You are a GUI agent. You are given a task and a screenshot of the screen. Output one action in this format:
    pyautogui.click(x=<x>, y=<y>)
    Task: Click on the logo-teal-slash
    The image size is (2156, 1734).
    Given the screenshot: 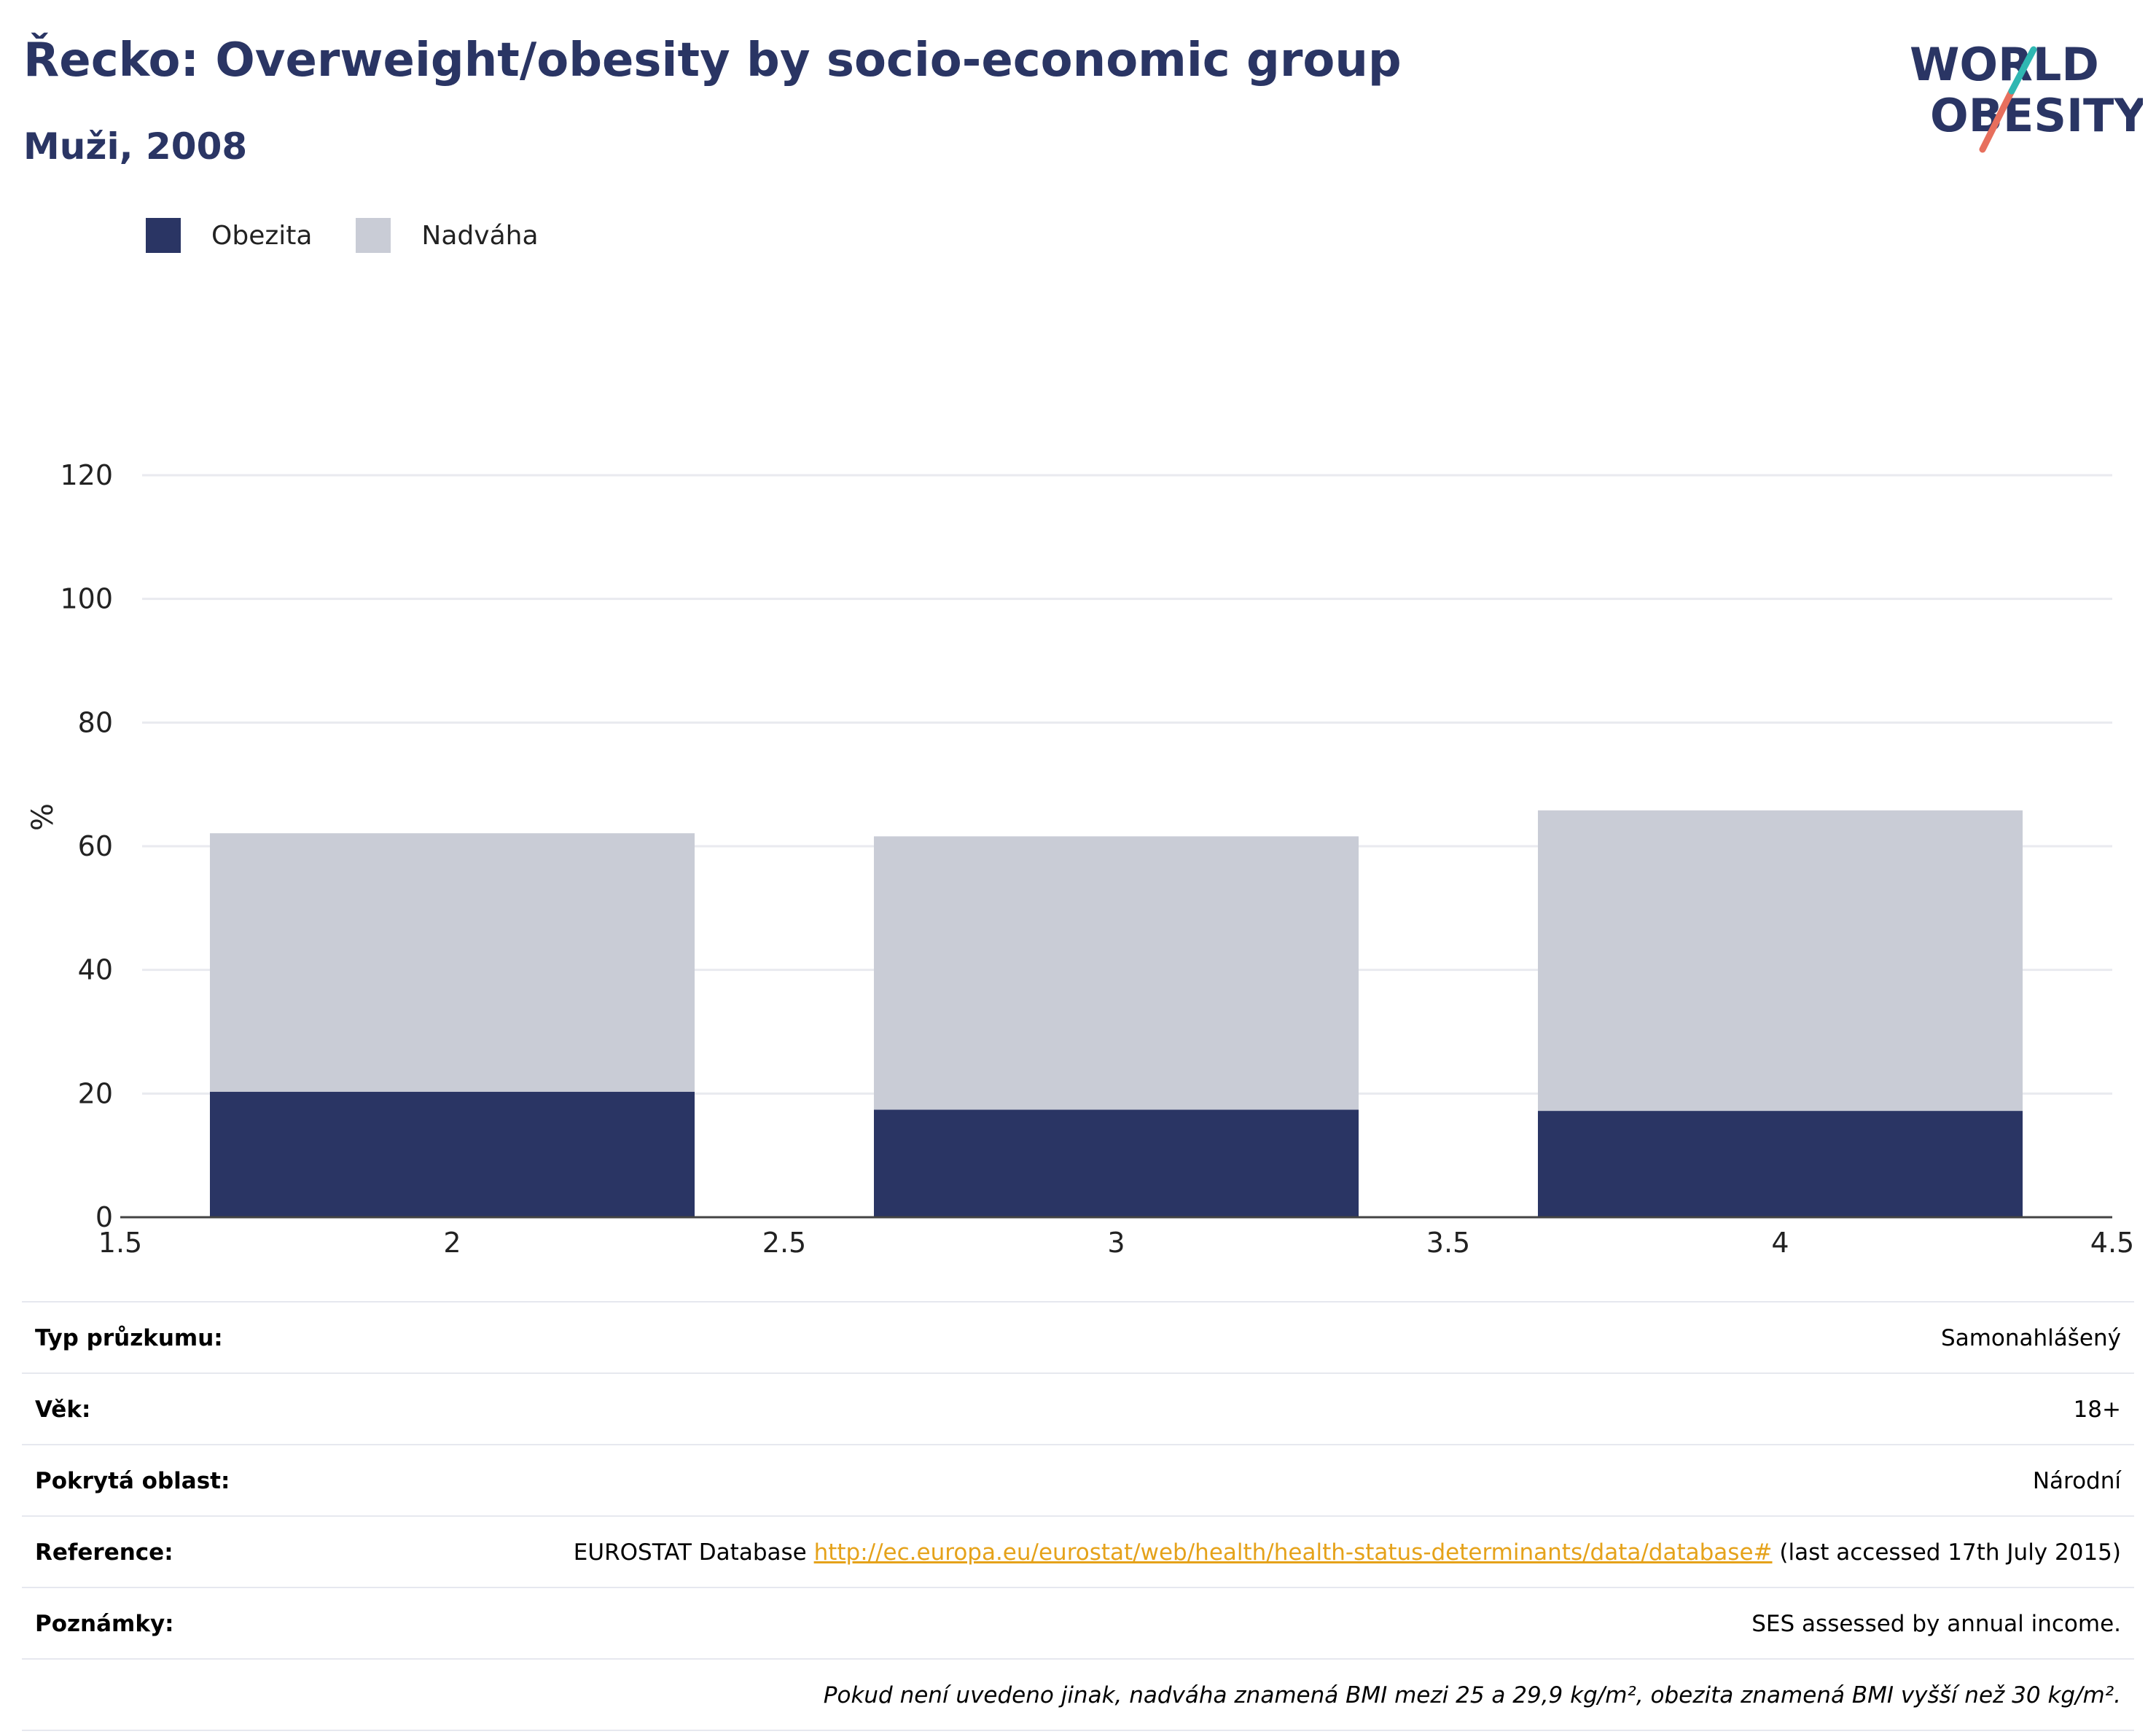 What is the action you would take?
    pyautogui.click(x=2023, y=70)
    